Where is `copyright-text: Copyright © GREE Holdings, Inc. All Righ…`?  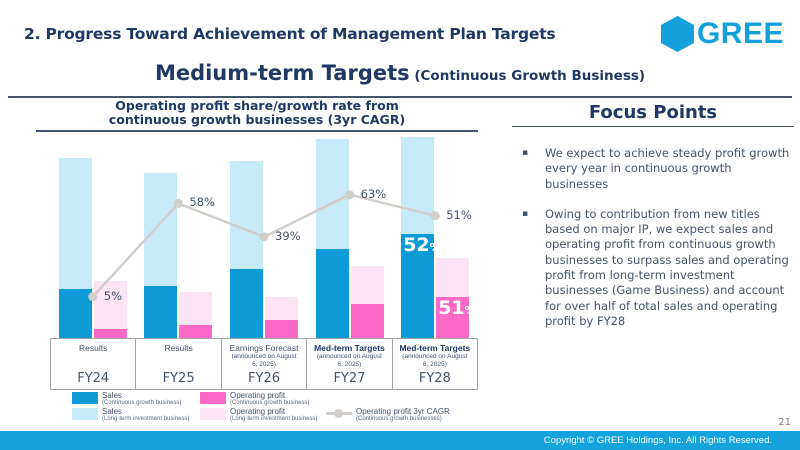 copyright-text: Copyright © GREE Holdings, Inc. All Righ… is located at coordinates (657, 440).